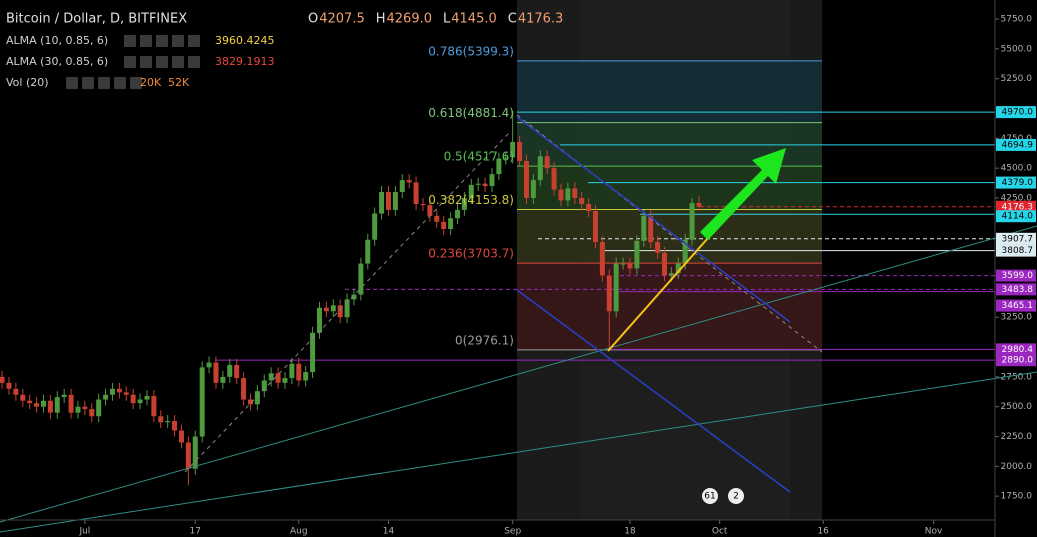 The image size is (1037, 537). Describe the element at coordinates (410, 19) in the screenshot. I see `ohlc-value: 4269.0` at that location.